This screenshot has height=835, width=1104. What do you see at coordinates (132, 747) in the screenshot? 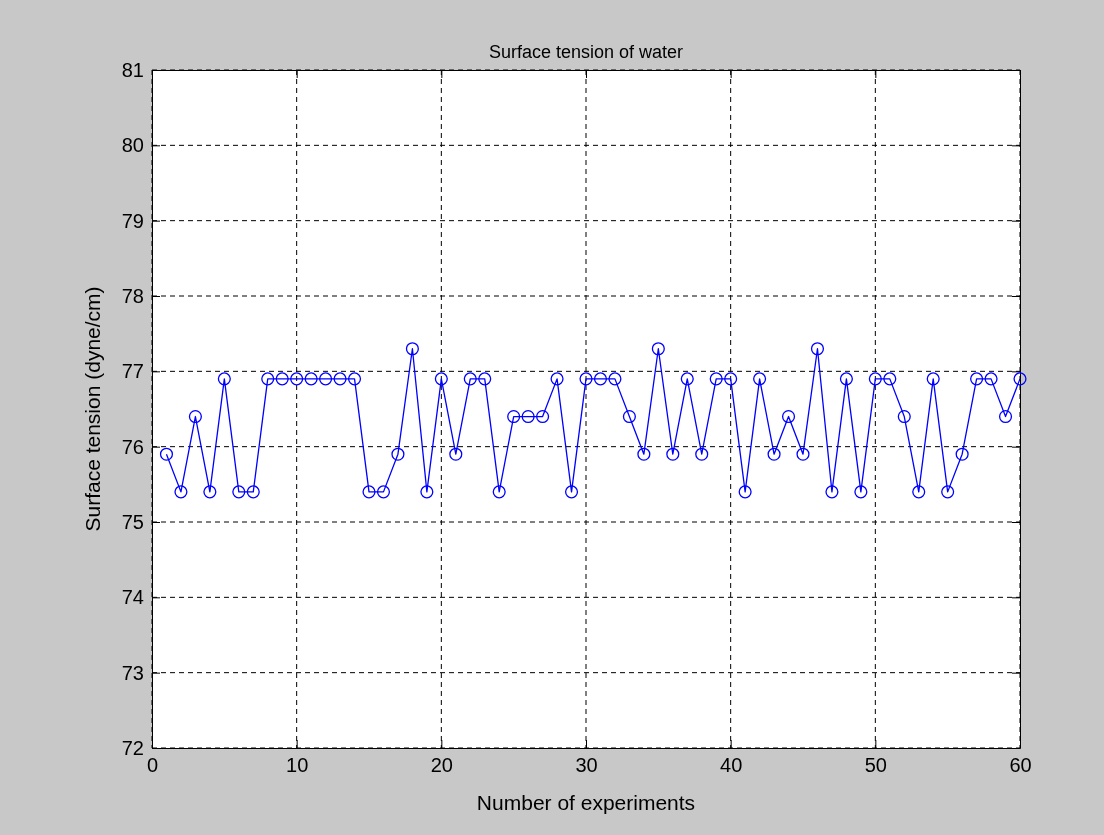
I see `y-tick-label: 72` at bounding box center [132, 747].